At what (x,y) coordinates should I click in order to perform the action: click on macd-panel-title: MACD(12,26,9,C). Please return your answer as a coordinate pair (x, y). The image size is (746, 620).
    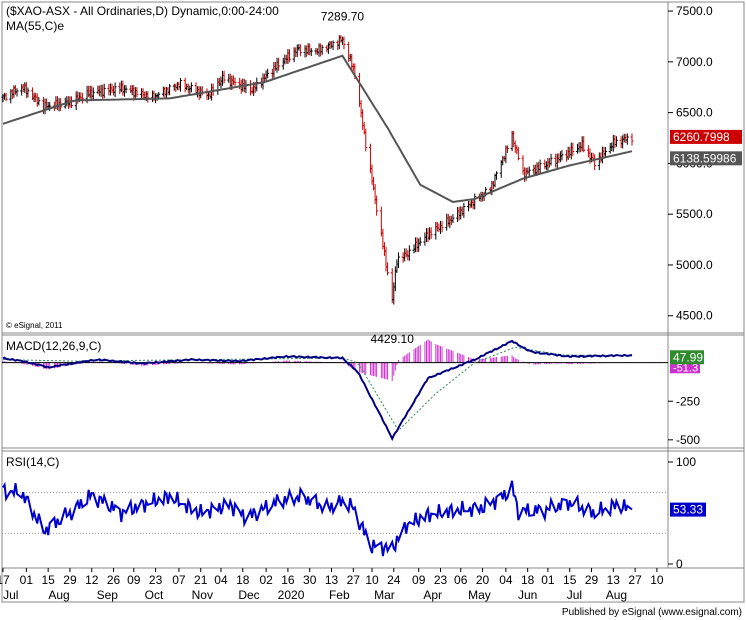
    Looking at the image, I should click on (53, 346).